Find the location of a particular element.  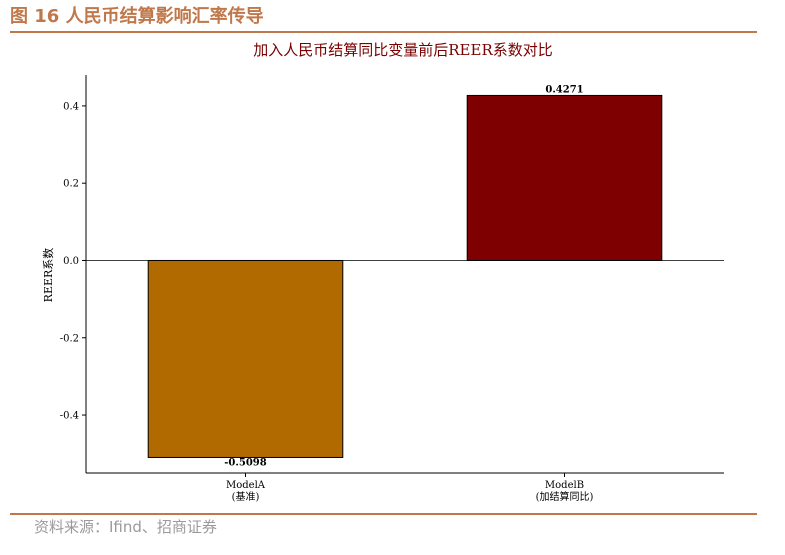

y-tick-label: 0.0 is located at coordinates (71, 261).